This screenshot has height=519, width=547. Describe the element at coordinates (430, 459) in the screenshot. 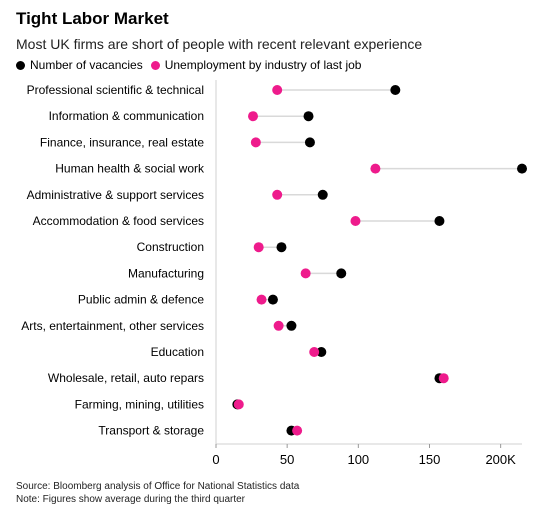

I see `x-tick-label: 150` at that location.